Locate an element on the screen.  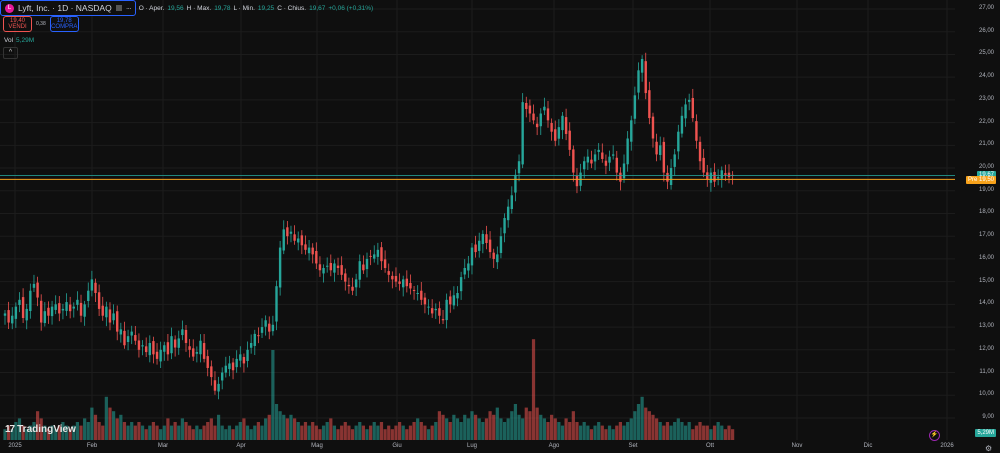
time-tick: Ott is located at coordinates (710, 446).